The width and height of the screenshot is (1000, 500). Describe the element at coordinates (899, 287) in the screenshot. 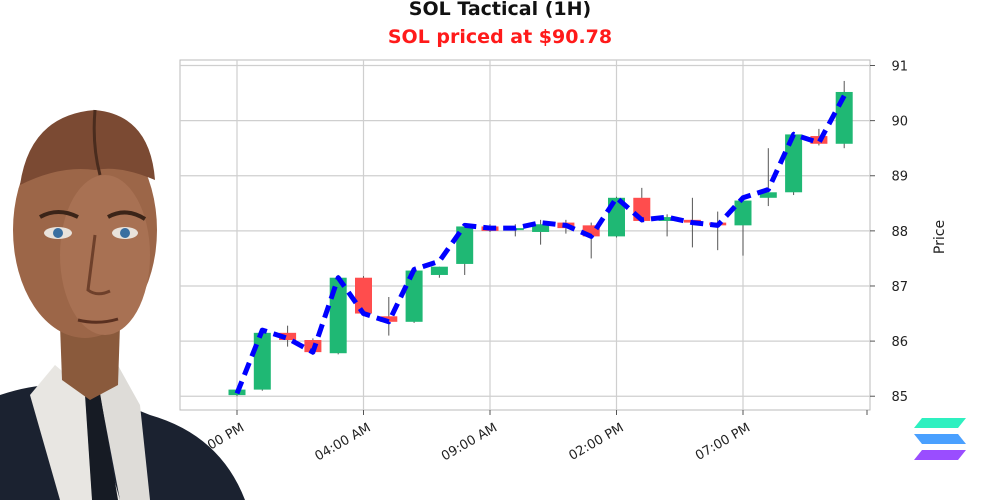

I see `y-tick-label: 87` at that location.